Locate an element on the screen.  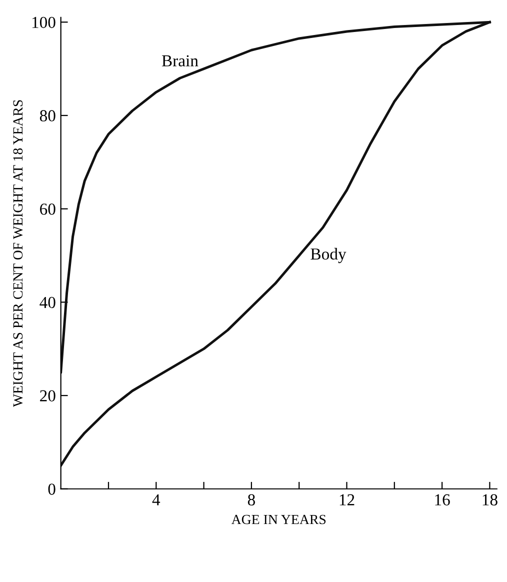
series-label: Brain is located at coordinates (180, 60).